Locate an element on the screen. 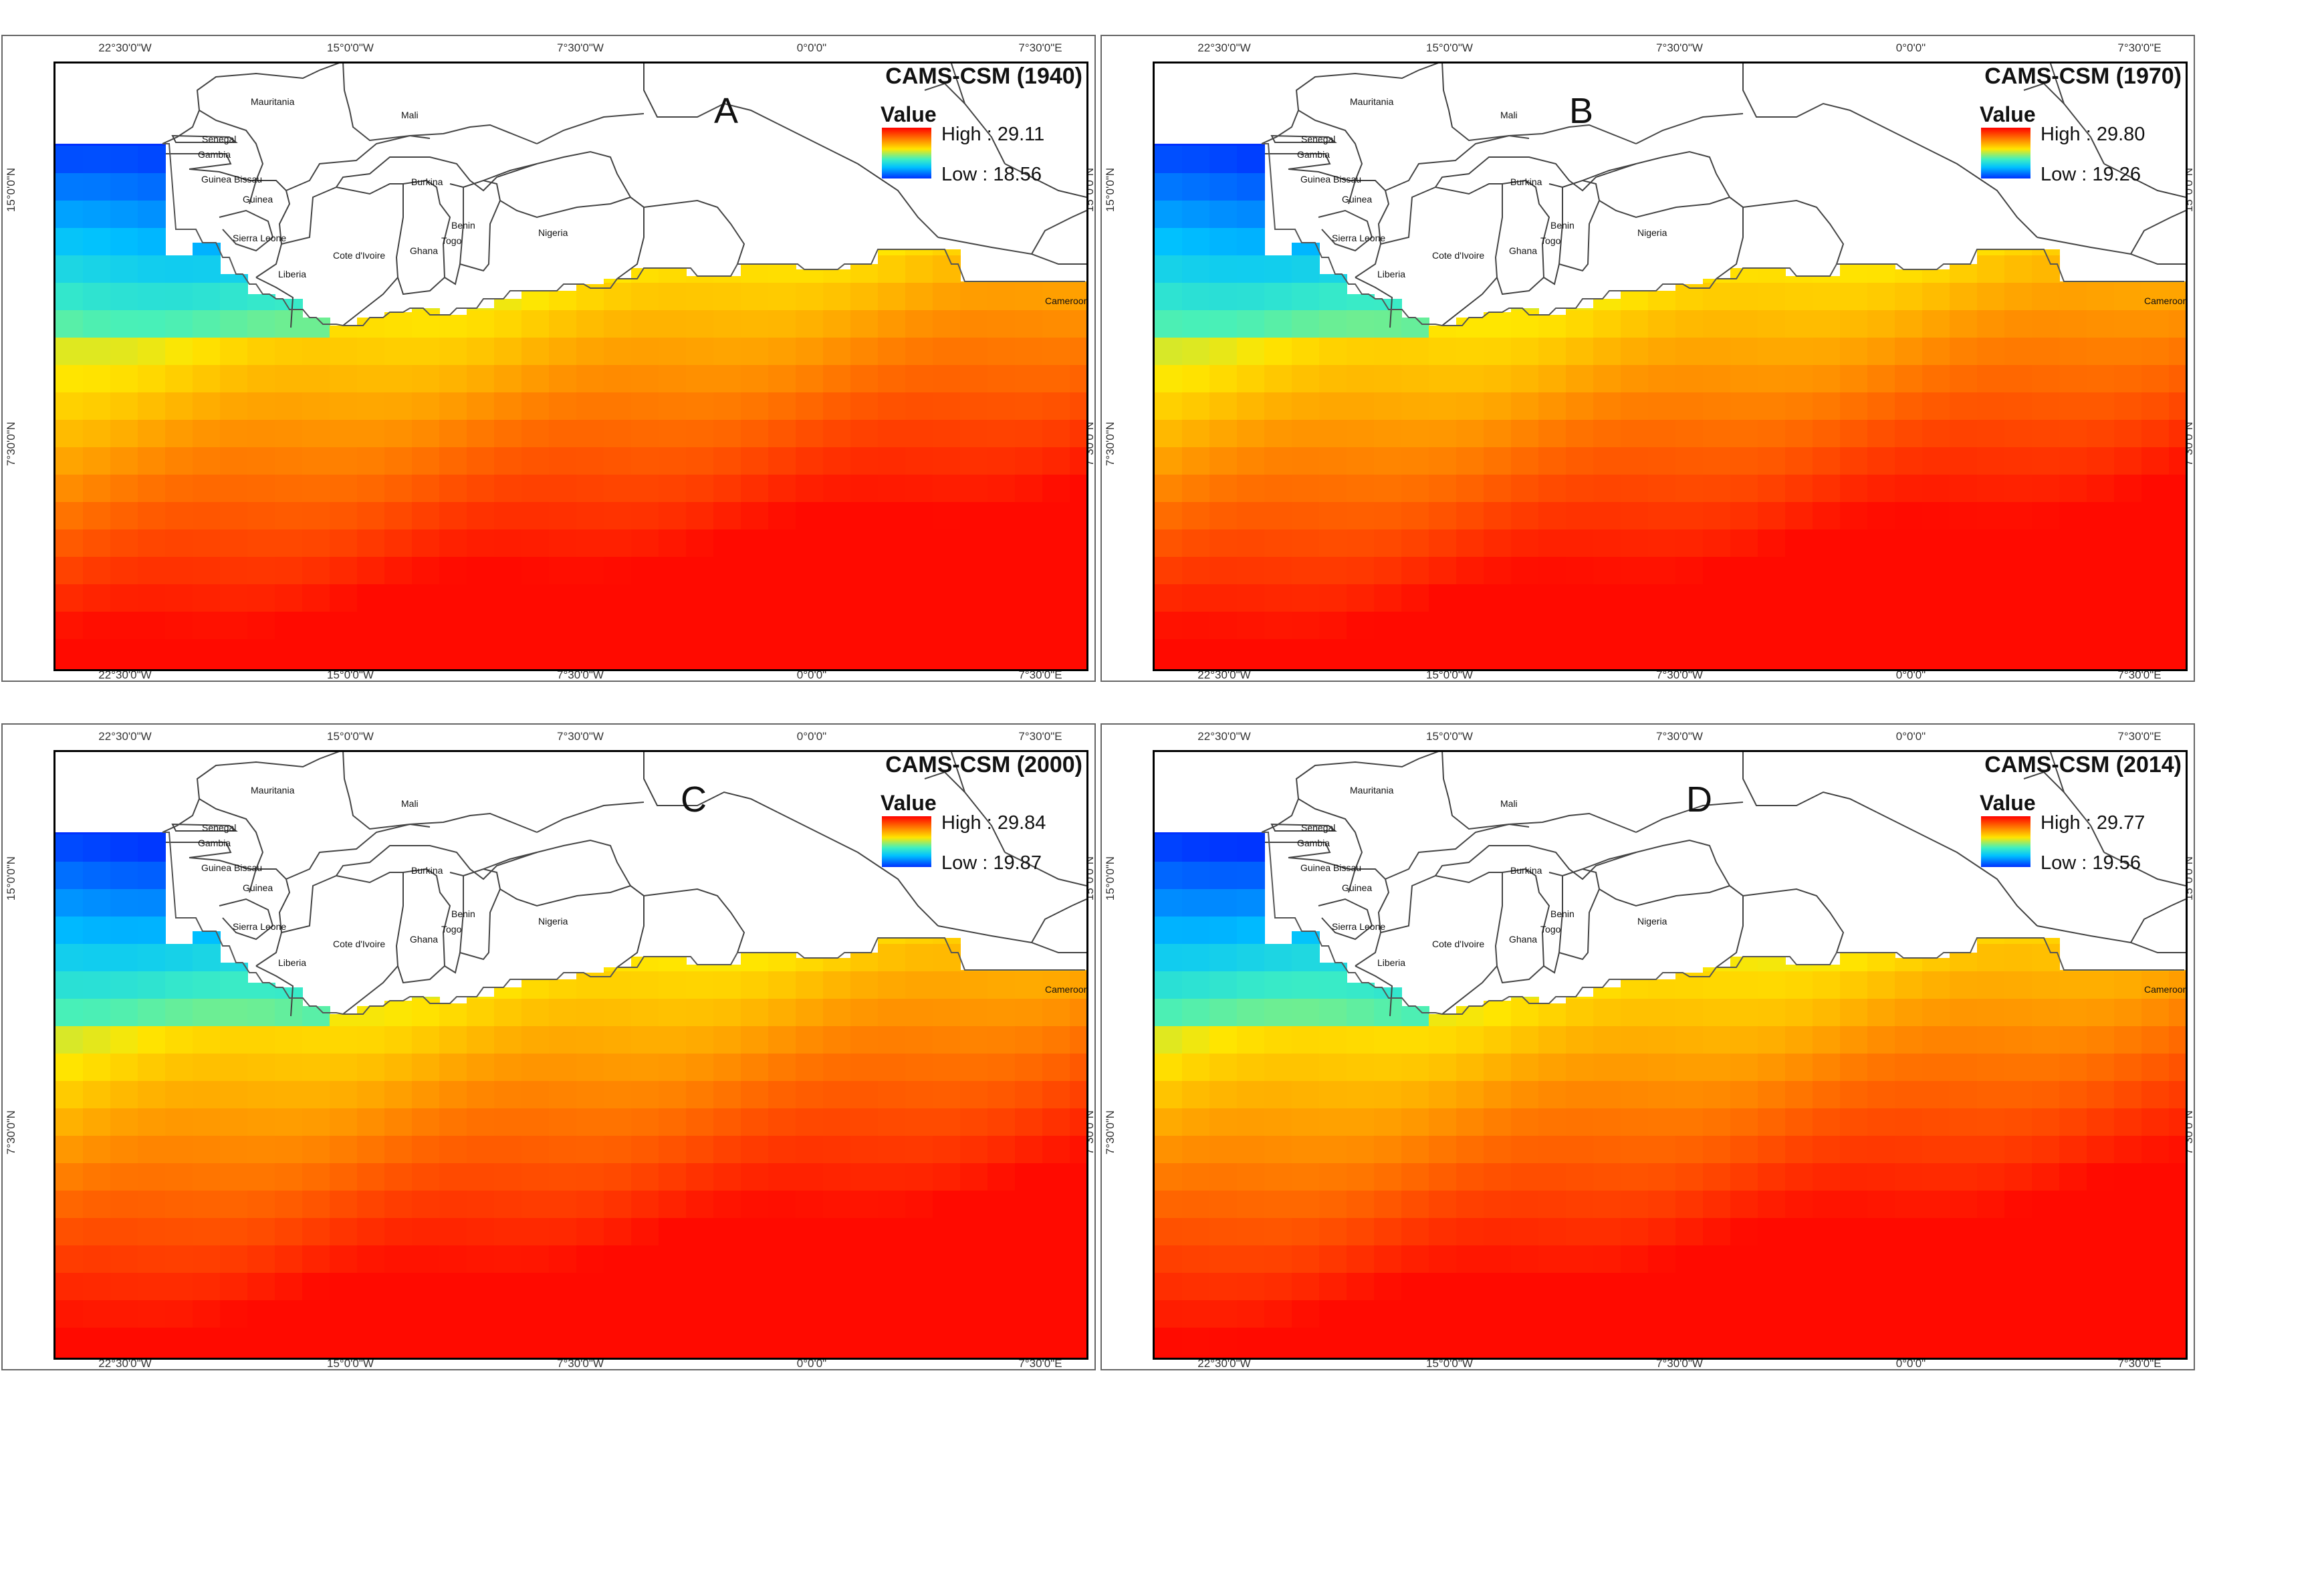  country-label: Mauritania is located at coordinates (1372, 102).